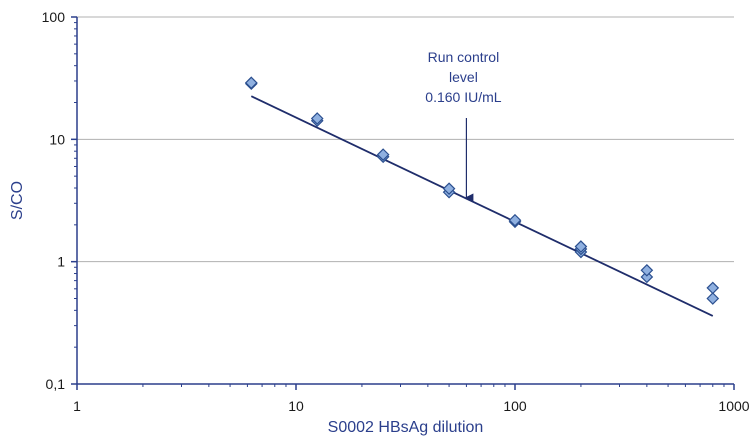 The height and width of the screenshot is (440, 753). What do you see at coordinates (733, 406) in the screenshot?
I see `x-tick-label: 1000` at bounding box center [733, 406].